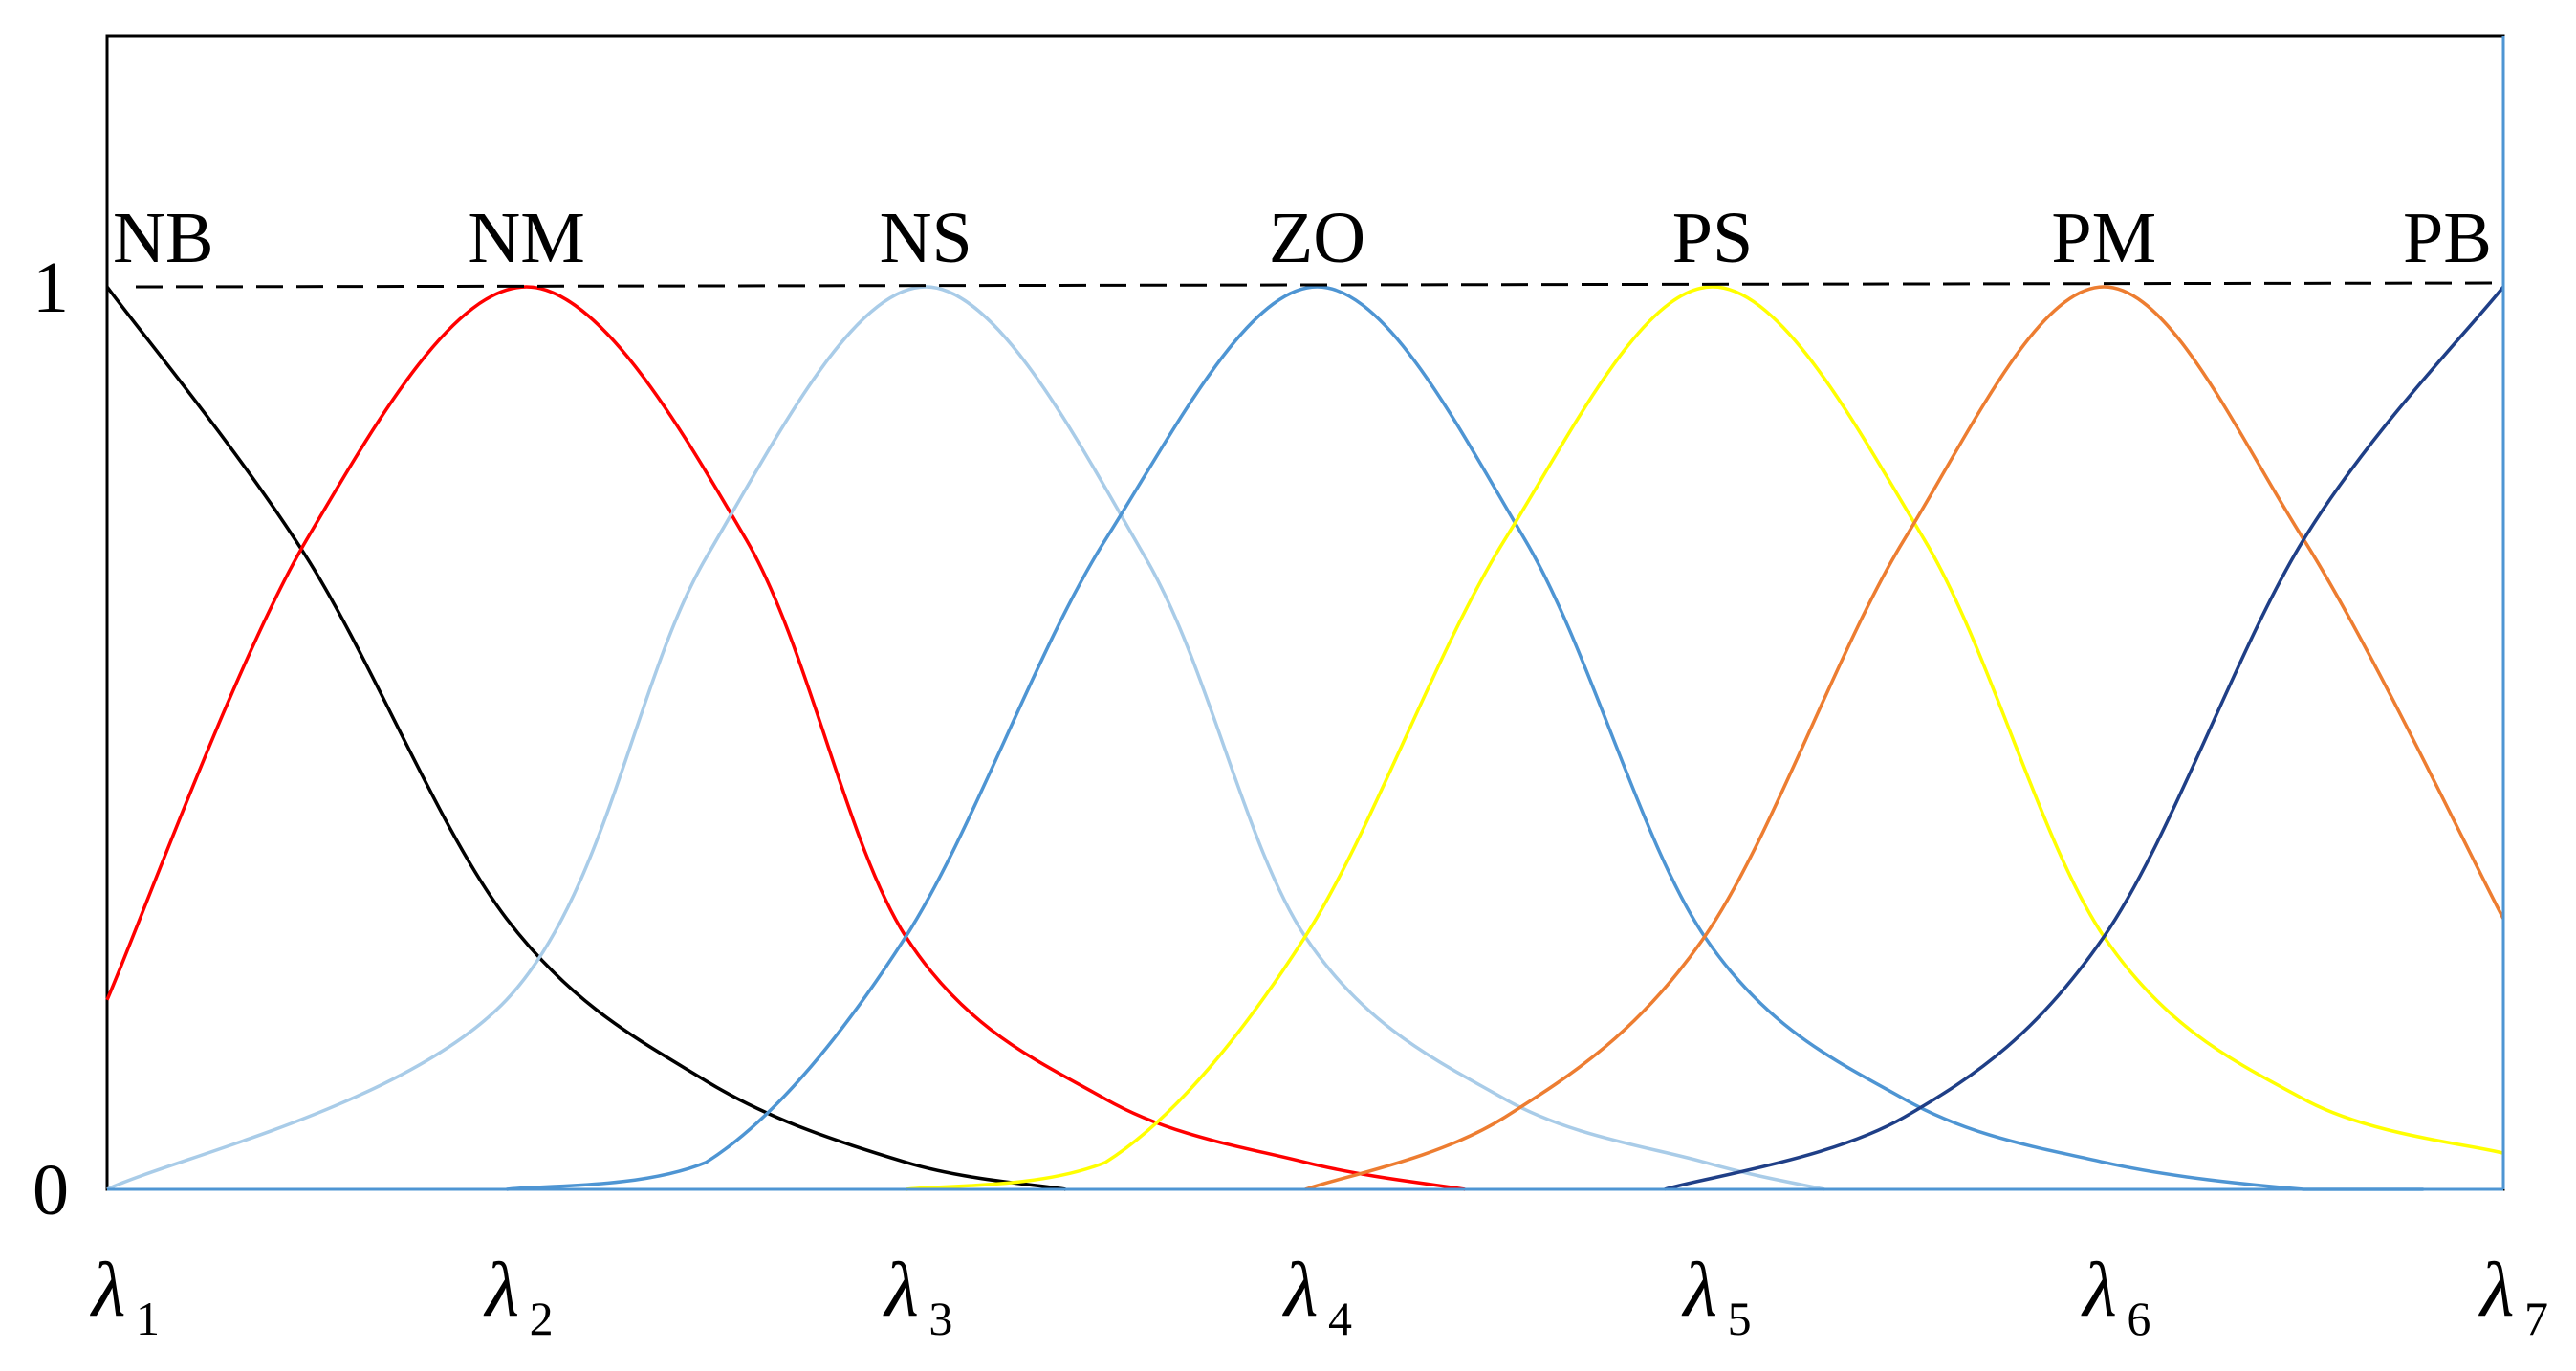 Image resolution: width=2576 pixels, height=1371 pixels. What do you see at coordinates (1740, 1318) in the screenshot?
I see `x-tick-subscript: 5` at bounding box center [1740, 1318].